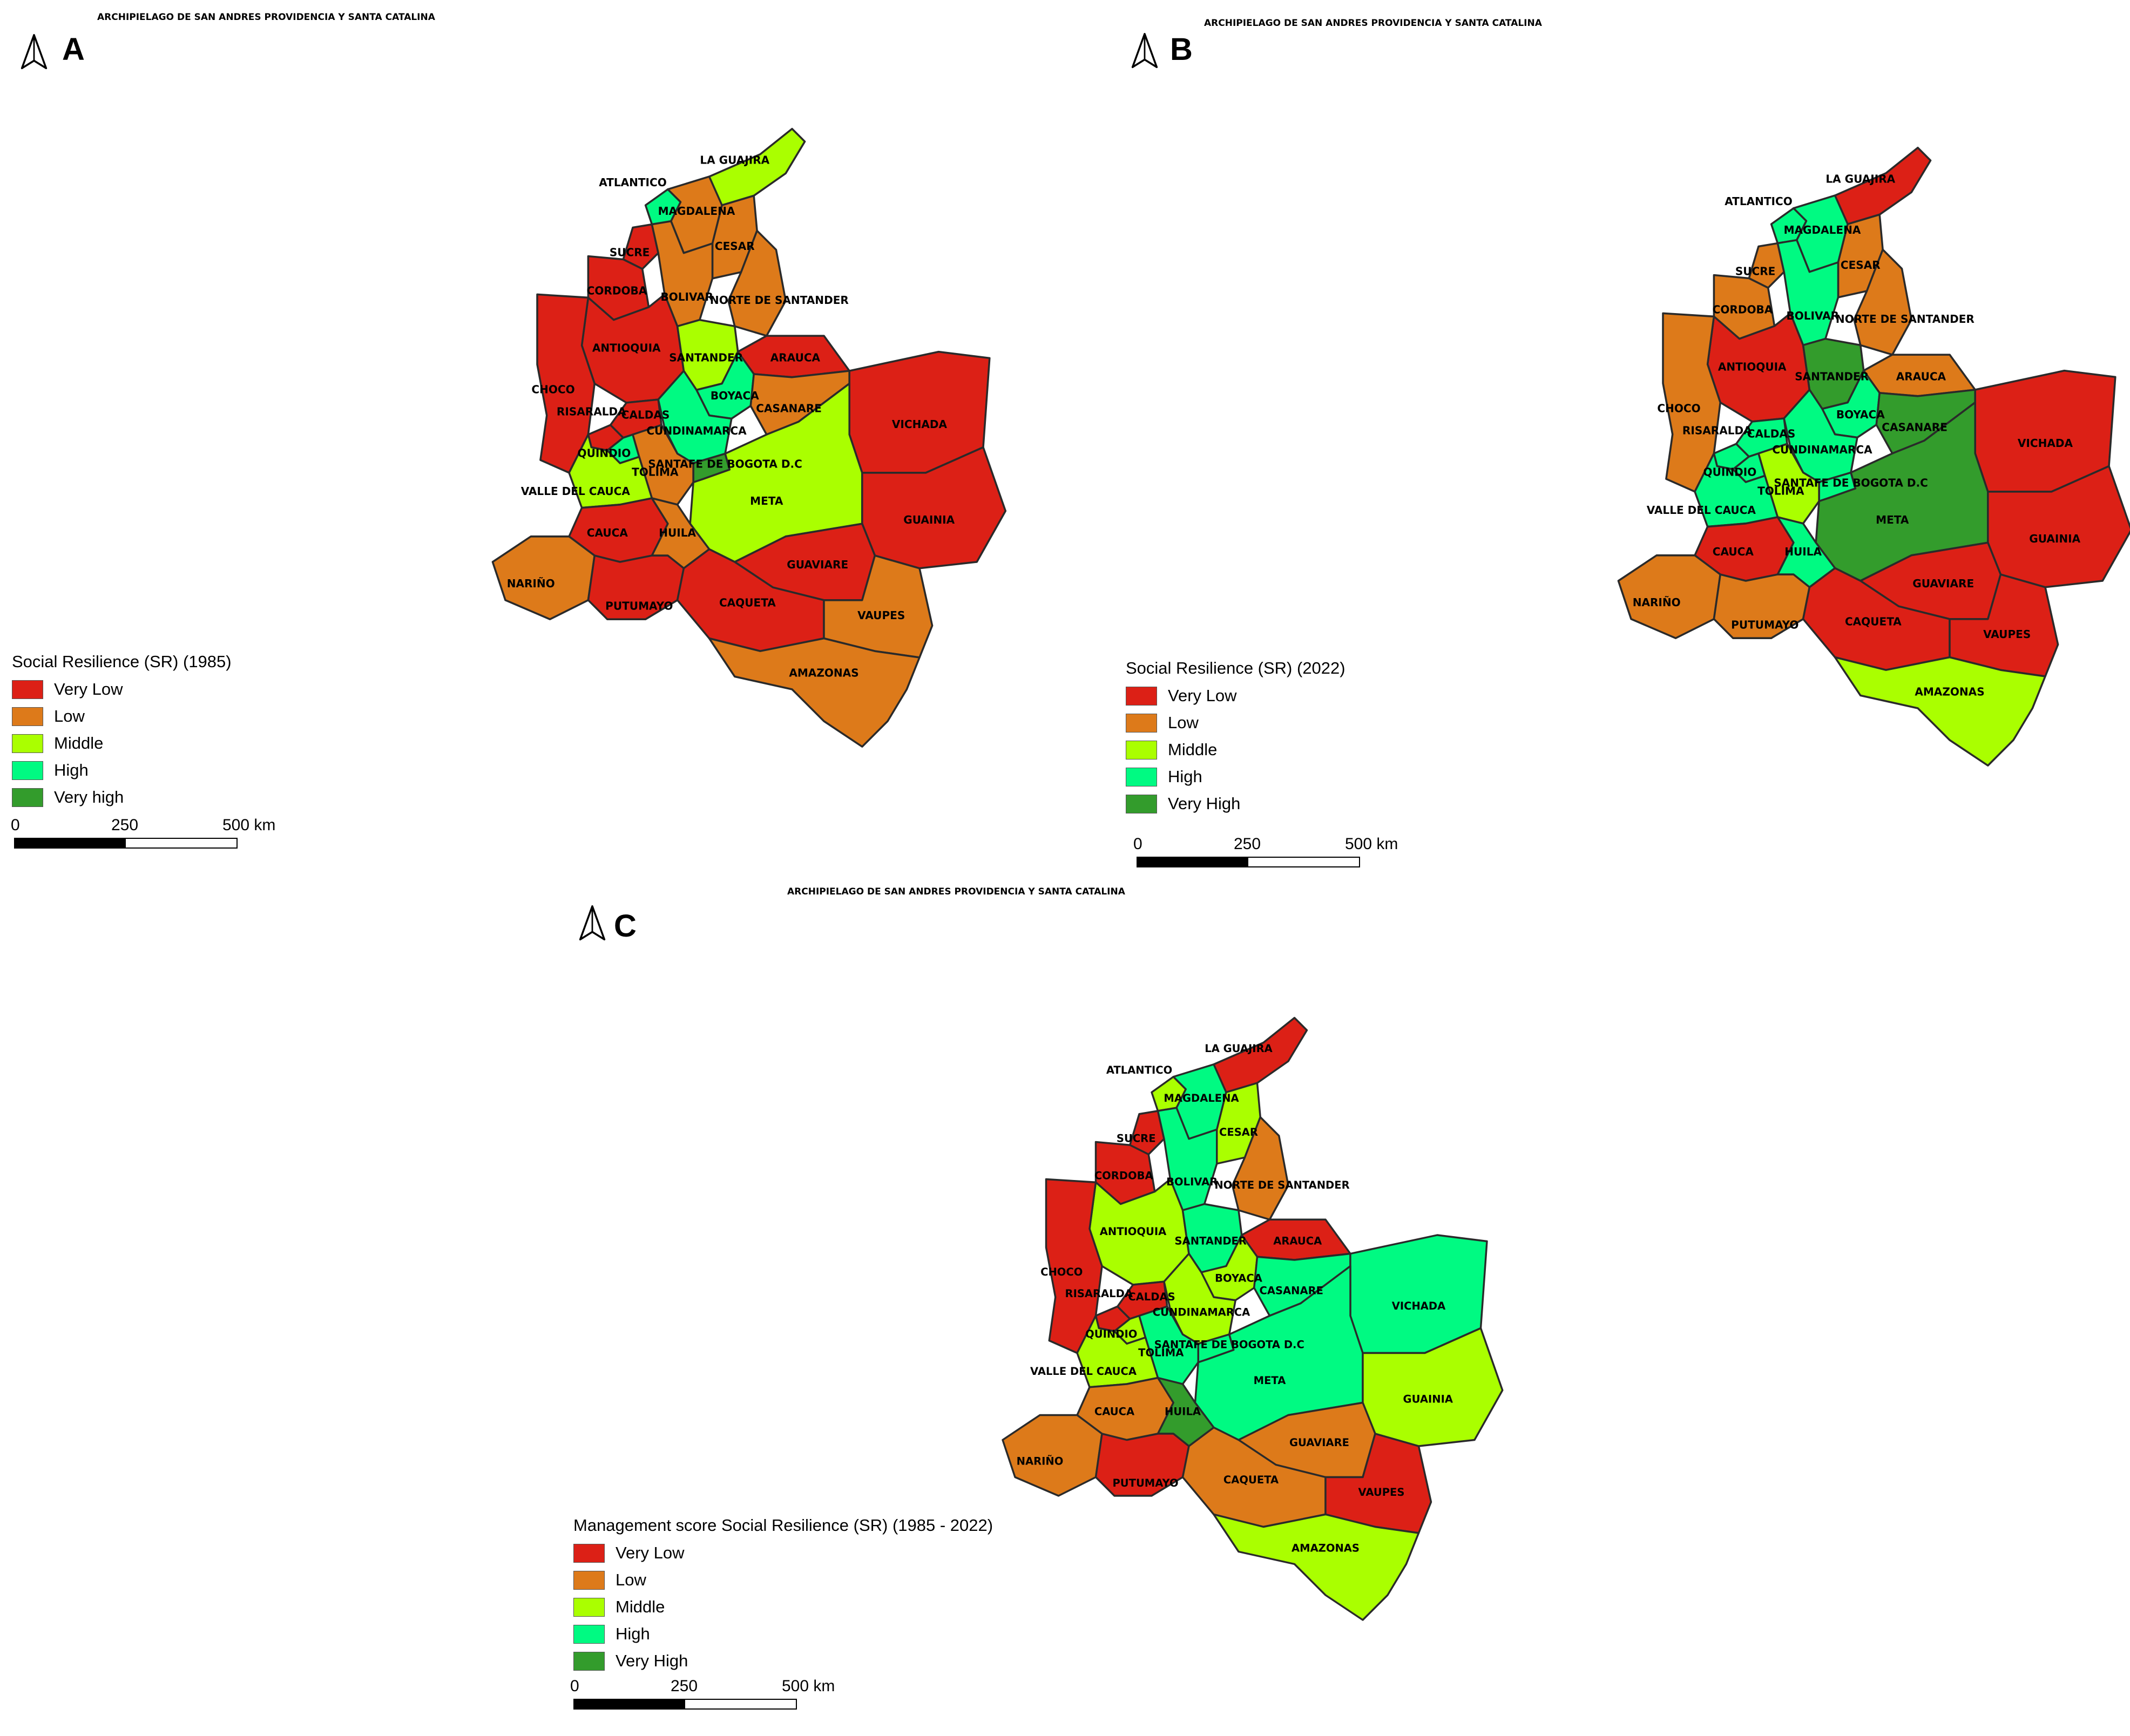 The height and width of the screenshot is (1736, 2130). Describe the element at coordinates (607, 532) in the screenshot. I see `department-label: CAUCA` at that location.